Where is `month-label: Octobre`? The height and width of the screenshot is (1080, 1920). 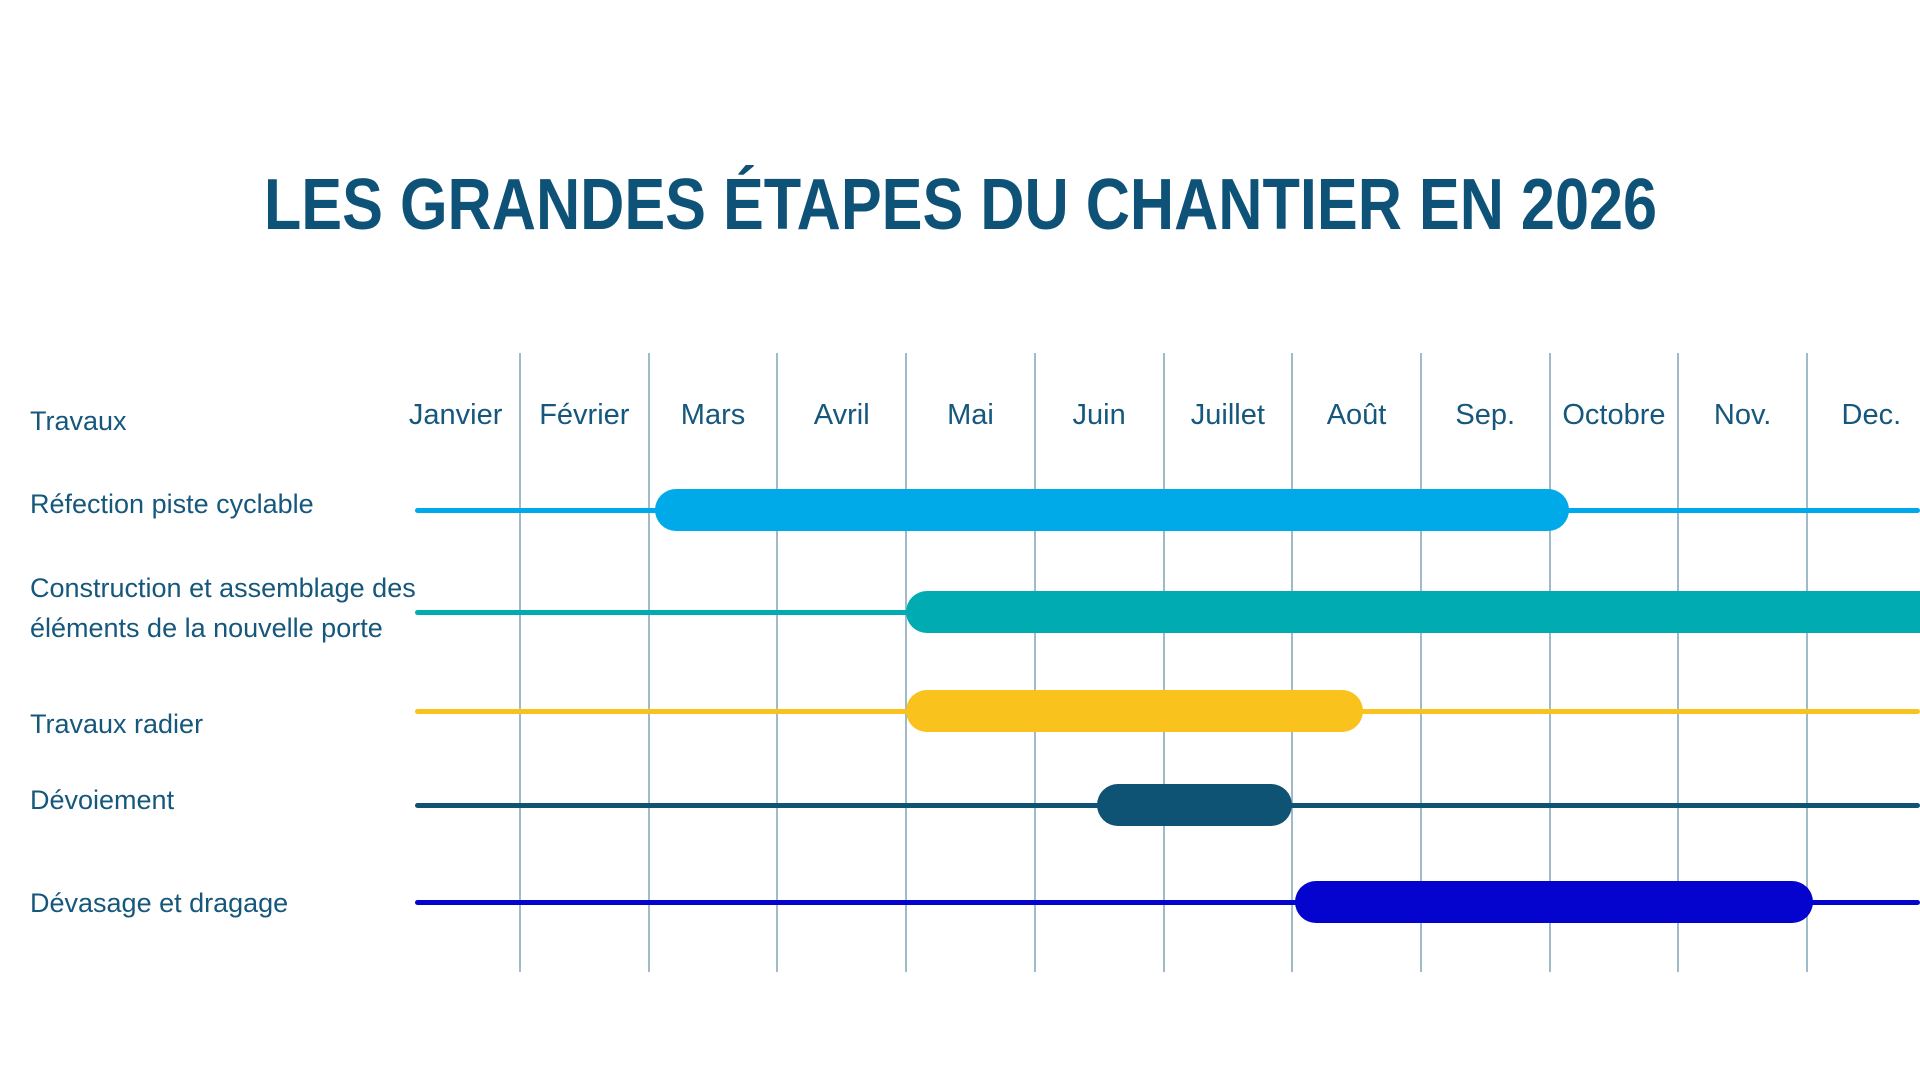
month-label: Octobre is located at coordinates (1614, 415).